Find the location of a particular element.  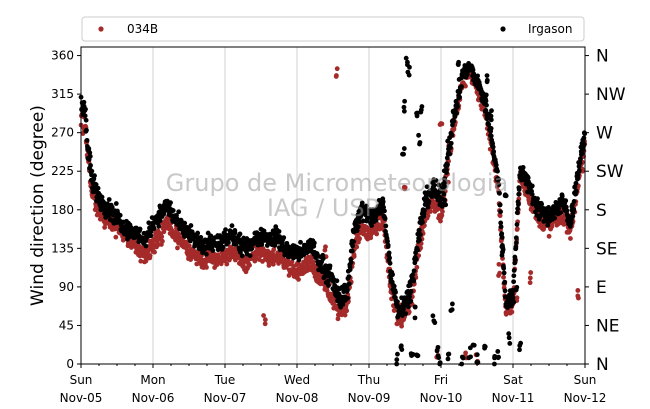

y-tick-label: 360 is located at coordinates (62, 56).